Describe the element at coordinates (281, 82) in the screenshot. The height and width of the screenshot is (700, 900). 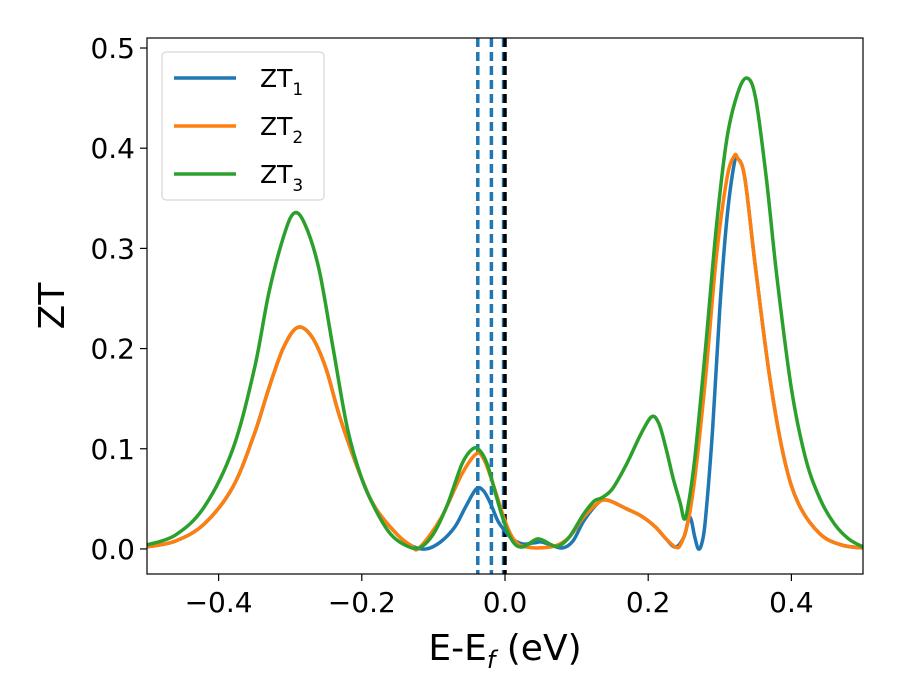
I see `legend-label-zt1: ZT1` at that location.